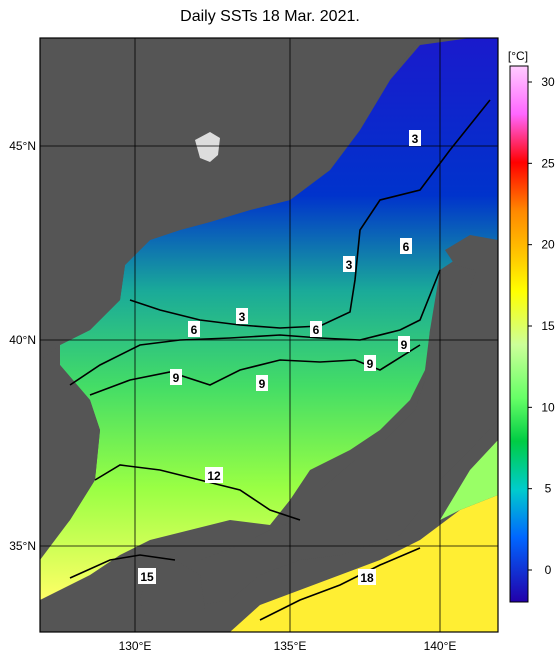 The width and height of the screenshot is (558, 657). I want to click on lon-label-140: 140°E, so click(440, 646).